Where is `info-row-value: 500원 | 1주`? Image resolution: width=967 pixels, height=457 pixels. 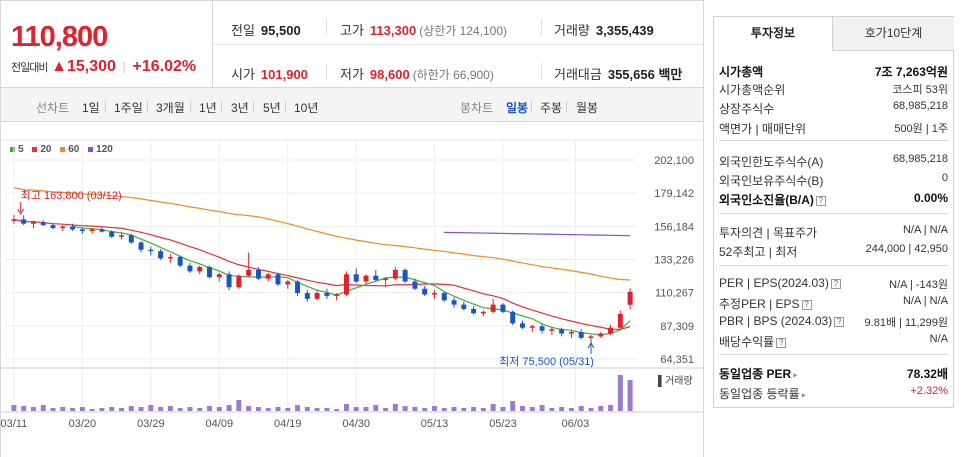
info-row-value: 500원 | 1주 is located at coordinates (921, 129).